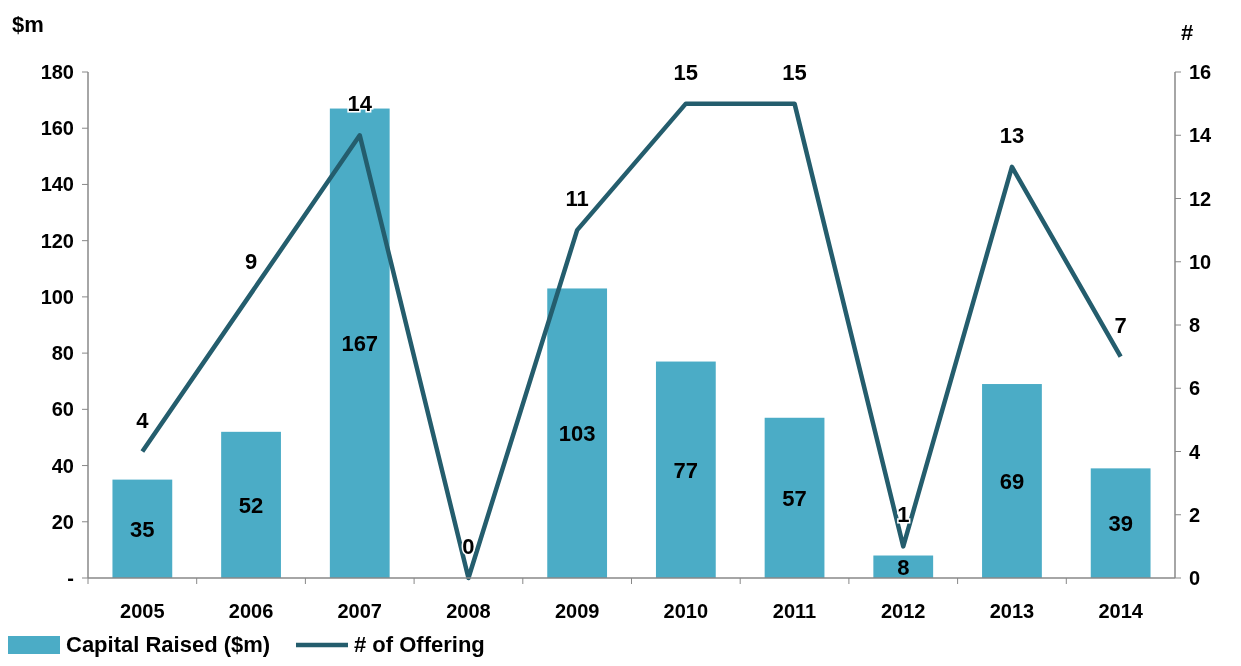 The width and height of the screenshot is (1241, 666). I want to click on data-label: 52, so click(251, 505).